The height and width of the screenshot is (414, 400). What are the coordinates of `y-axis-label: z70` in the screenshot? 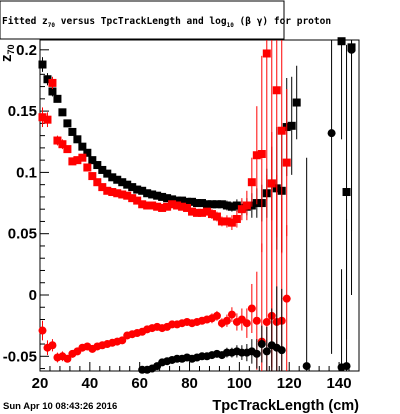 It's located at (8, 53).